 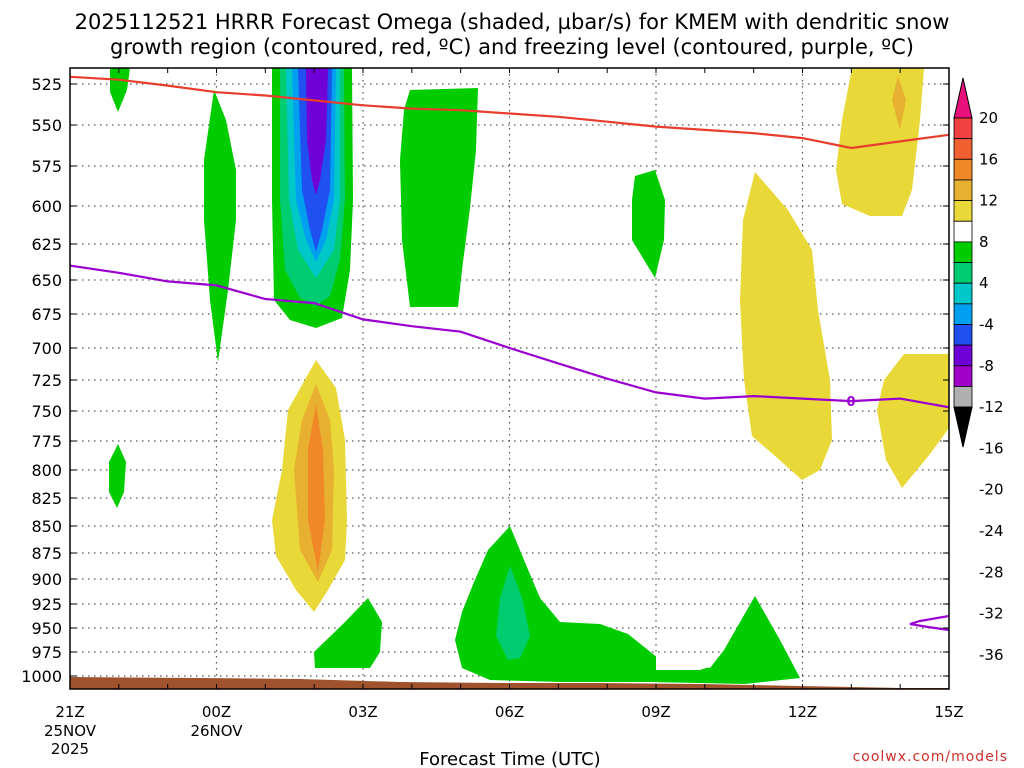 I want to click on y-tick-label: 650, so click(x=46, y=280).